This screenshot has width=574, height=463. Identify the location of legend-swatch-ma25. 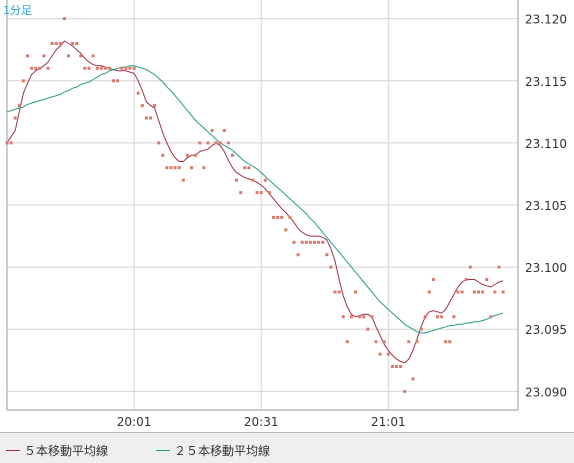
(163, 450).